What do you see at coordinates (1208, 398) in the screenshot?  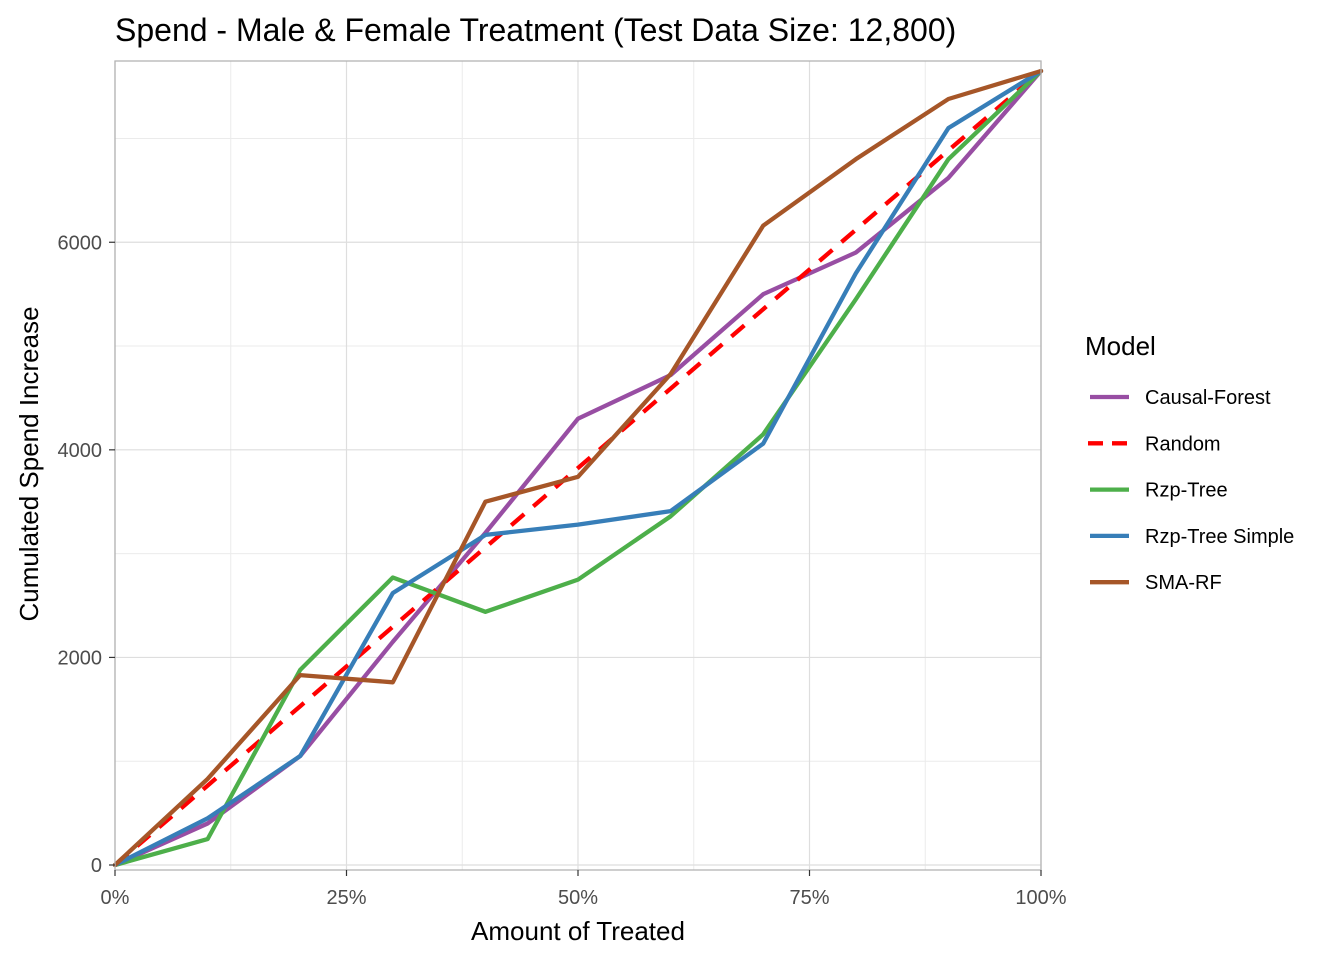 I see `legend-label: Causal-Forest` at bounding box center [1208, 398].